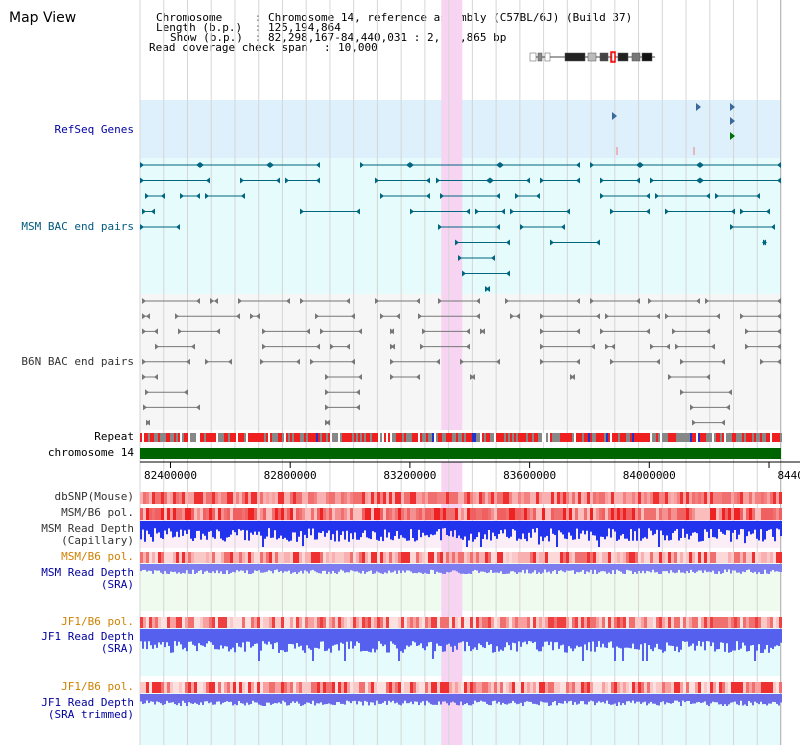 This screenshot has width=800, height=745. Describe the element at coordinates (87, 702) in the screenshot. I see `jf1-depth-trimmed-label: JF1 Read Depth` at that location.